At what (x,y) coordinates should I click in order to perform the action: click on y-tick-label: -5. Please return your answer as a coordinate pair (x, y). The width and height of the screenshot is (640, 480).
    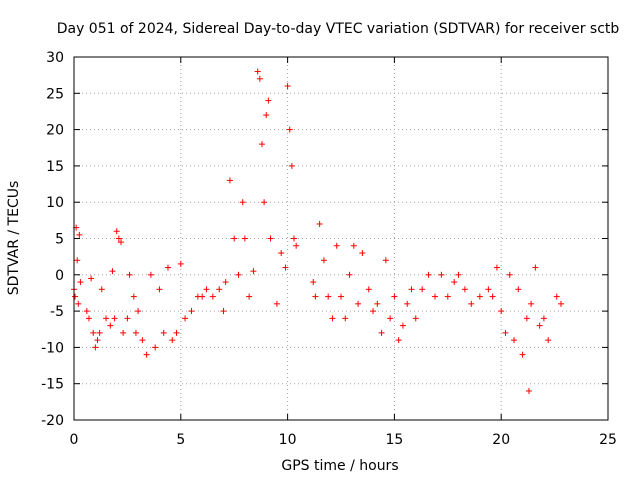
    Looking at the image, I should click on (57, 312).